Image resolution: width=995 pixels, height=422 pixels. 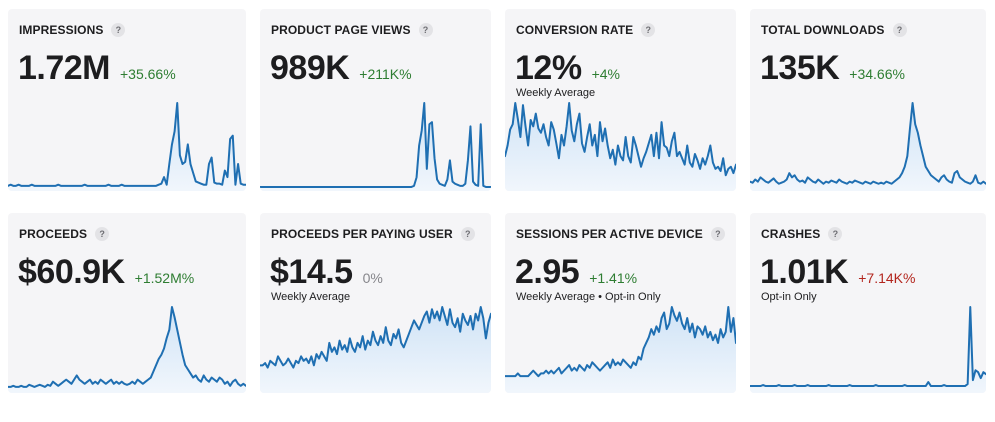 I want to click on metric-delta: +35.66%, so click(x=148, y=74).